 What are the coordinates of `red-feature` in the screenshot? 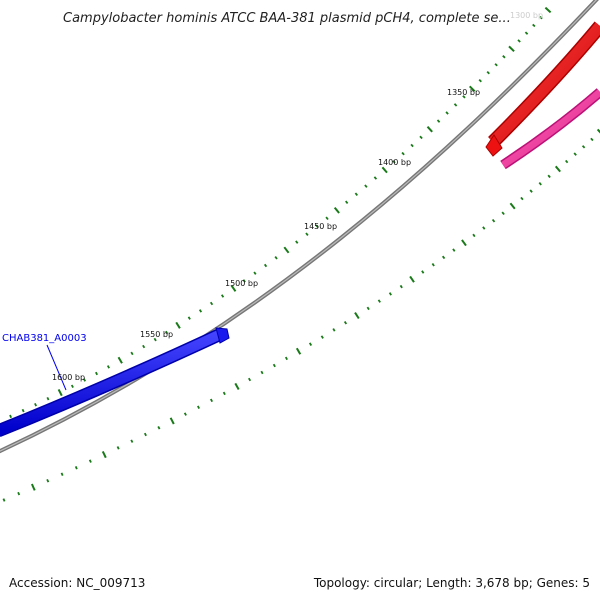 It's located at (542, 89).